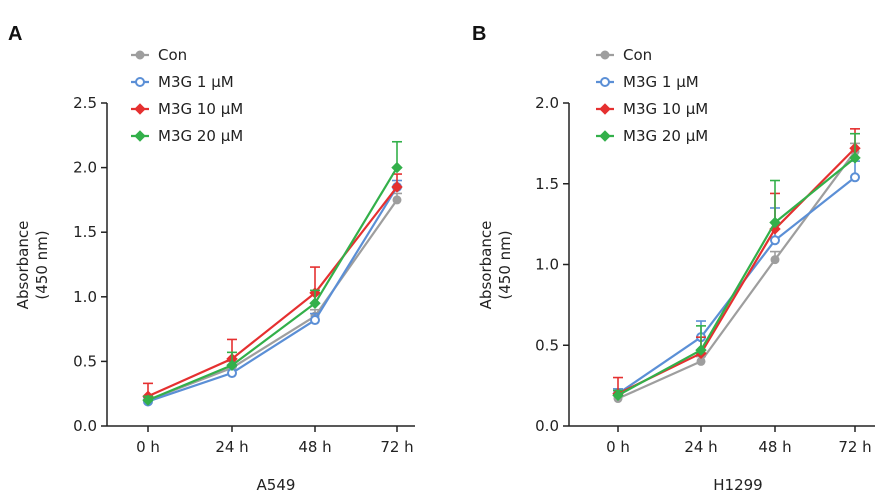 The height and width of the screenshot is (501, 890). Describe the element at coordinates (479, 34) in the screenshot. I see `panel-letter: B` at that location.